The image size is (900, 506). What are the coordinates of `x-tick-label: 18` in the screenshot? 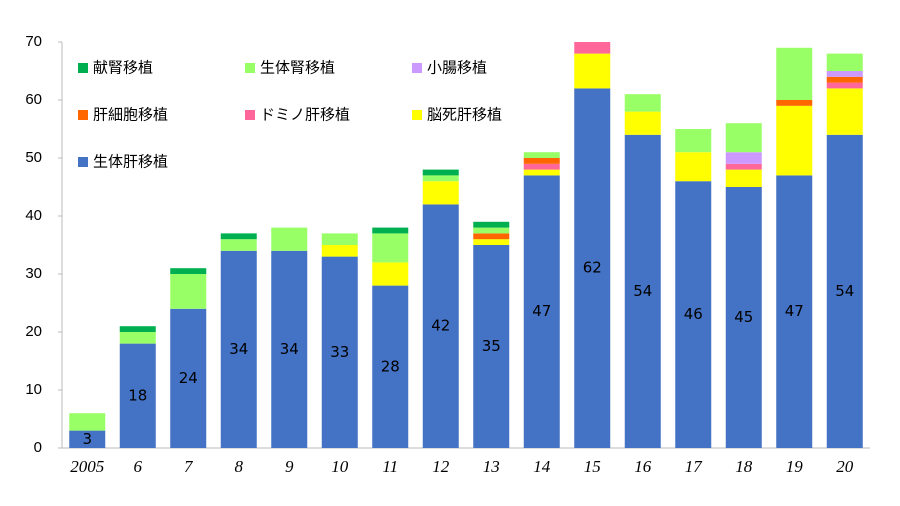 It's located at (744, 466).